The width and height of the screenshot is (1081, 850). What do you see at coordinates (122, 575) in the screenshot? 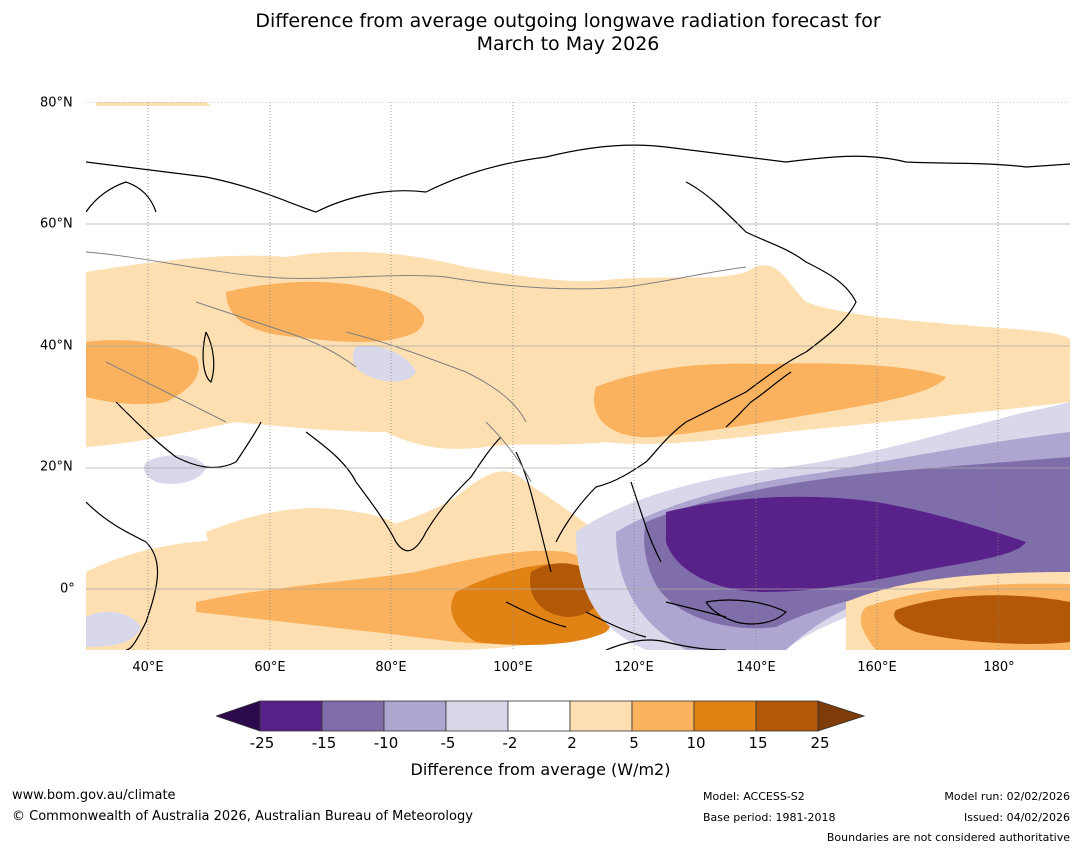
I see `coastline-africa-horn` at bounding box center [122, 575].